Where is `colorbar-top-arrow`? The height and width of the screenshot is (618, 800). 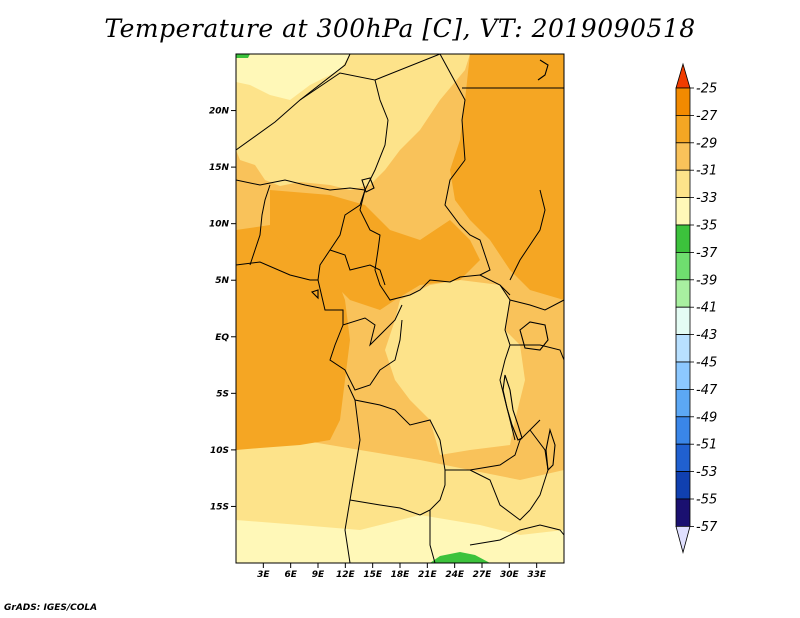
colorbar-top-arrow is located at coordinates (683, 75).